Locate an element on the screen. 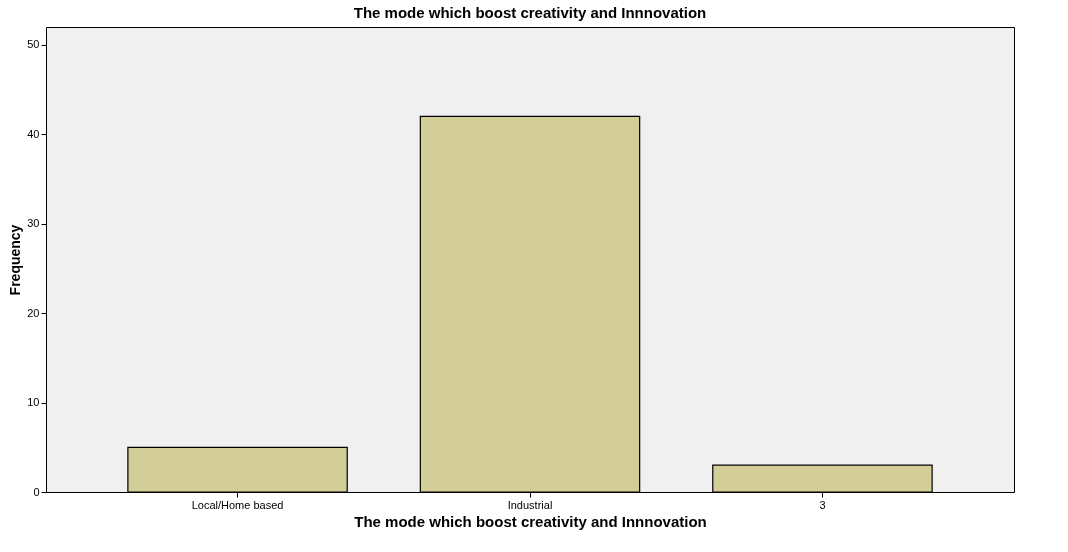 This screenshot has height=552, width=1068. x-axis-title: The mode which boost creativity and Innnovation is located at coordinates (530, 521).